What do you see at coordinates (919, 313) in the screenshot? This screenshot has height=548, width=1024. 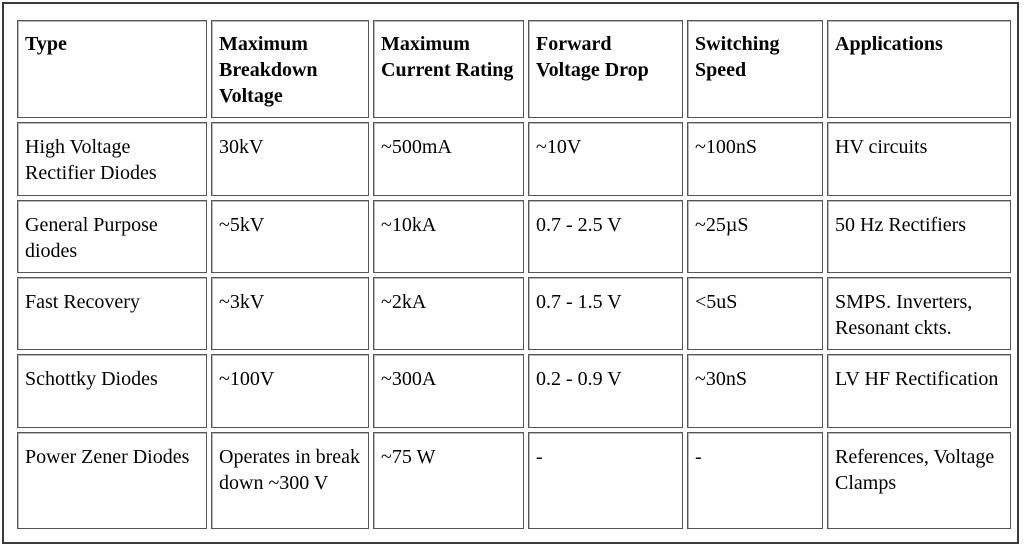 I see `cell-applications: SMPS. Inverters, Resonant ckts.` at bounding box center [919, 313].